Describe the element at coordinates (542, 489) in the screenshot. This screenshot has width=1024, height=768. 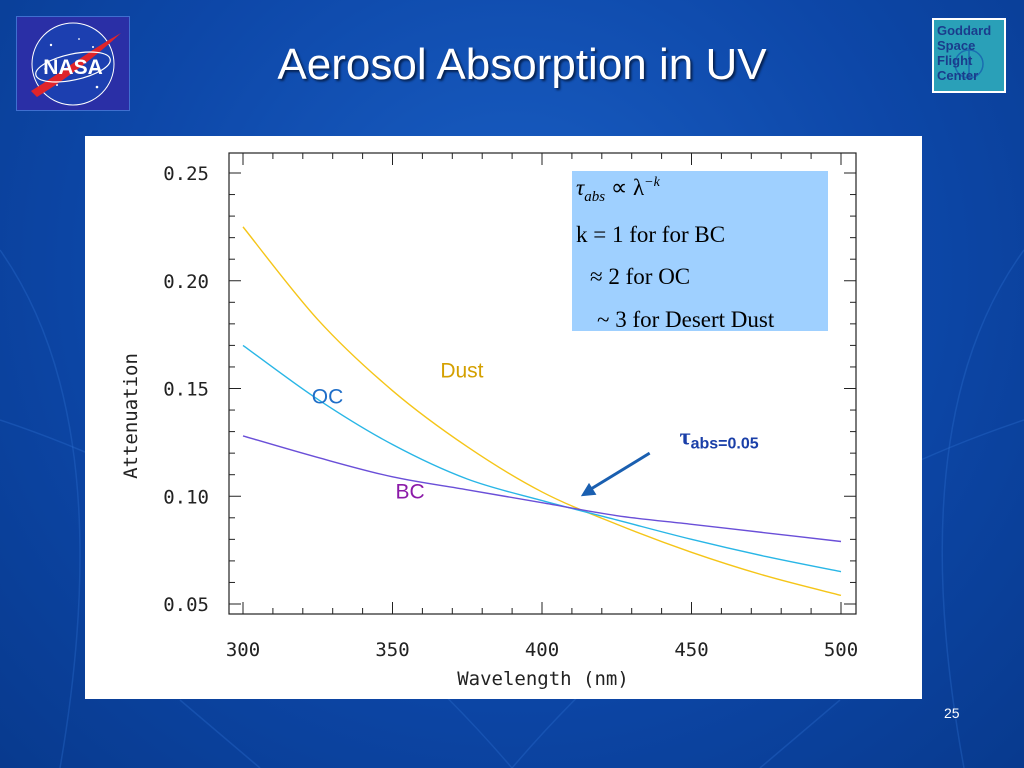
I see `series-line-bc` at that location.